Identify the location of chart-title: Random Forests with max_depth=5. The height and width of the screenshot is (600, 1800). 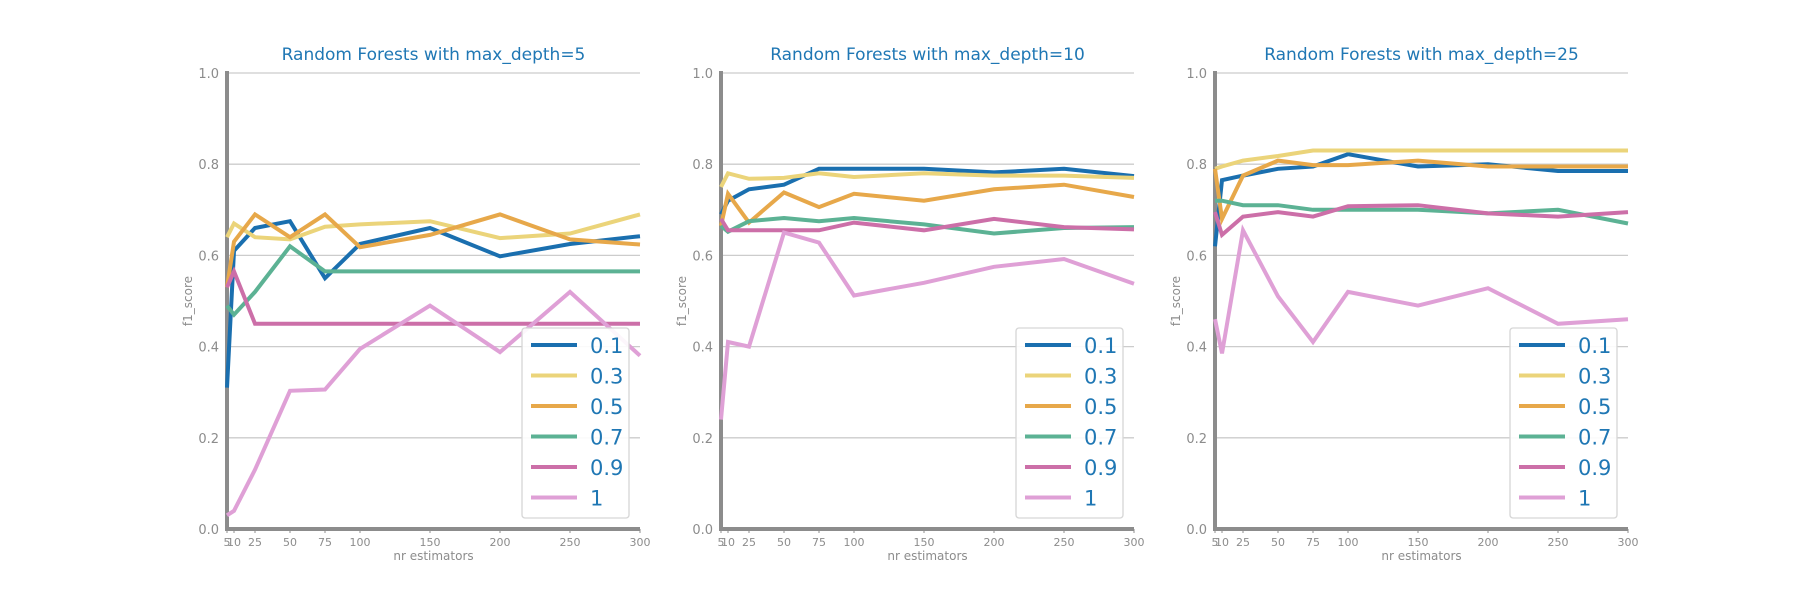
(434, 55).